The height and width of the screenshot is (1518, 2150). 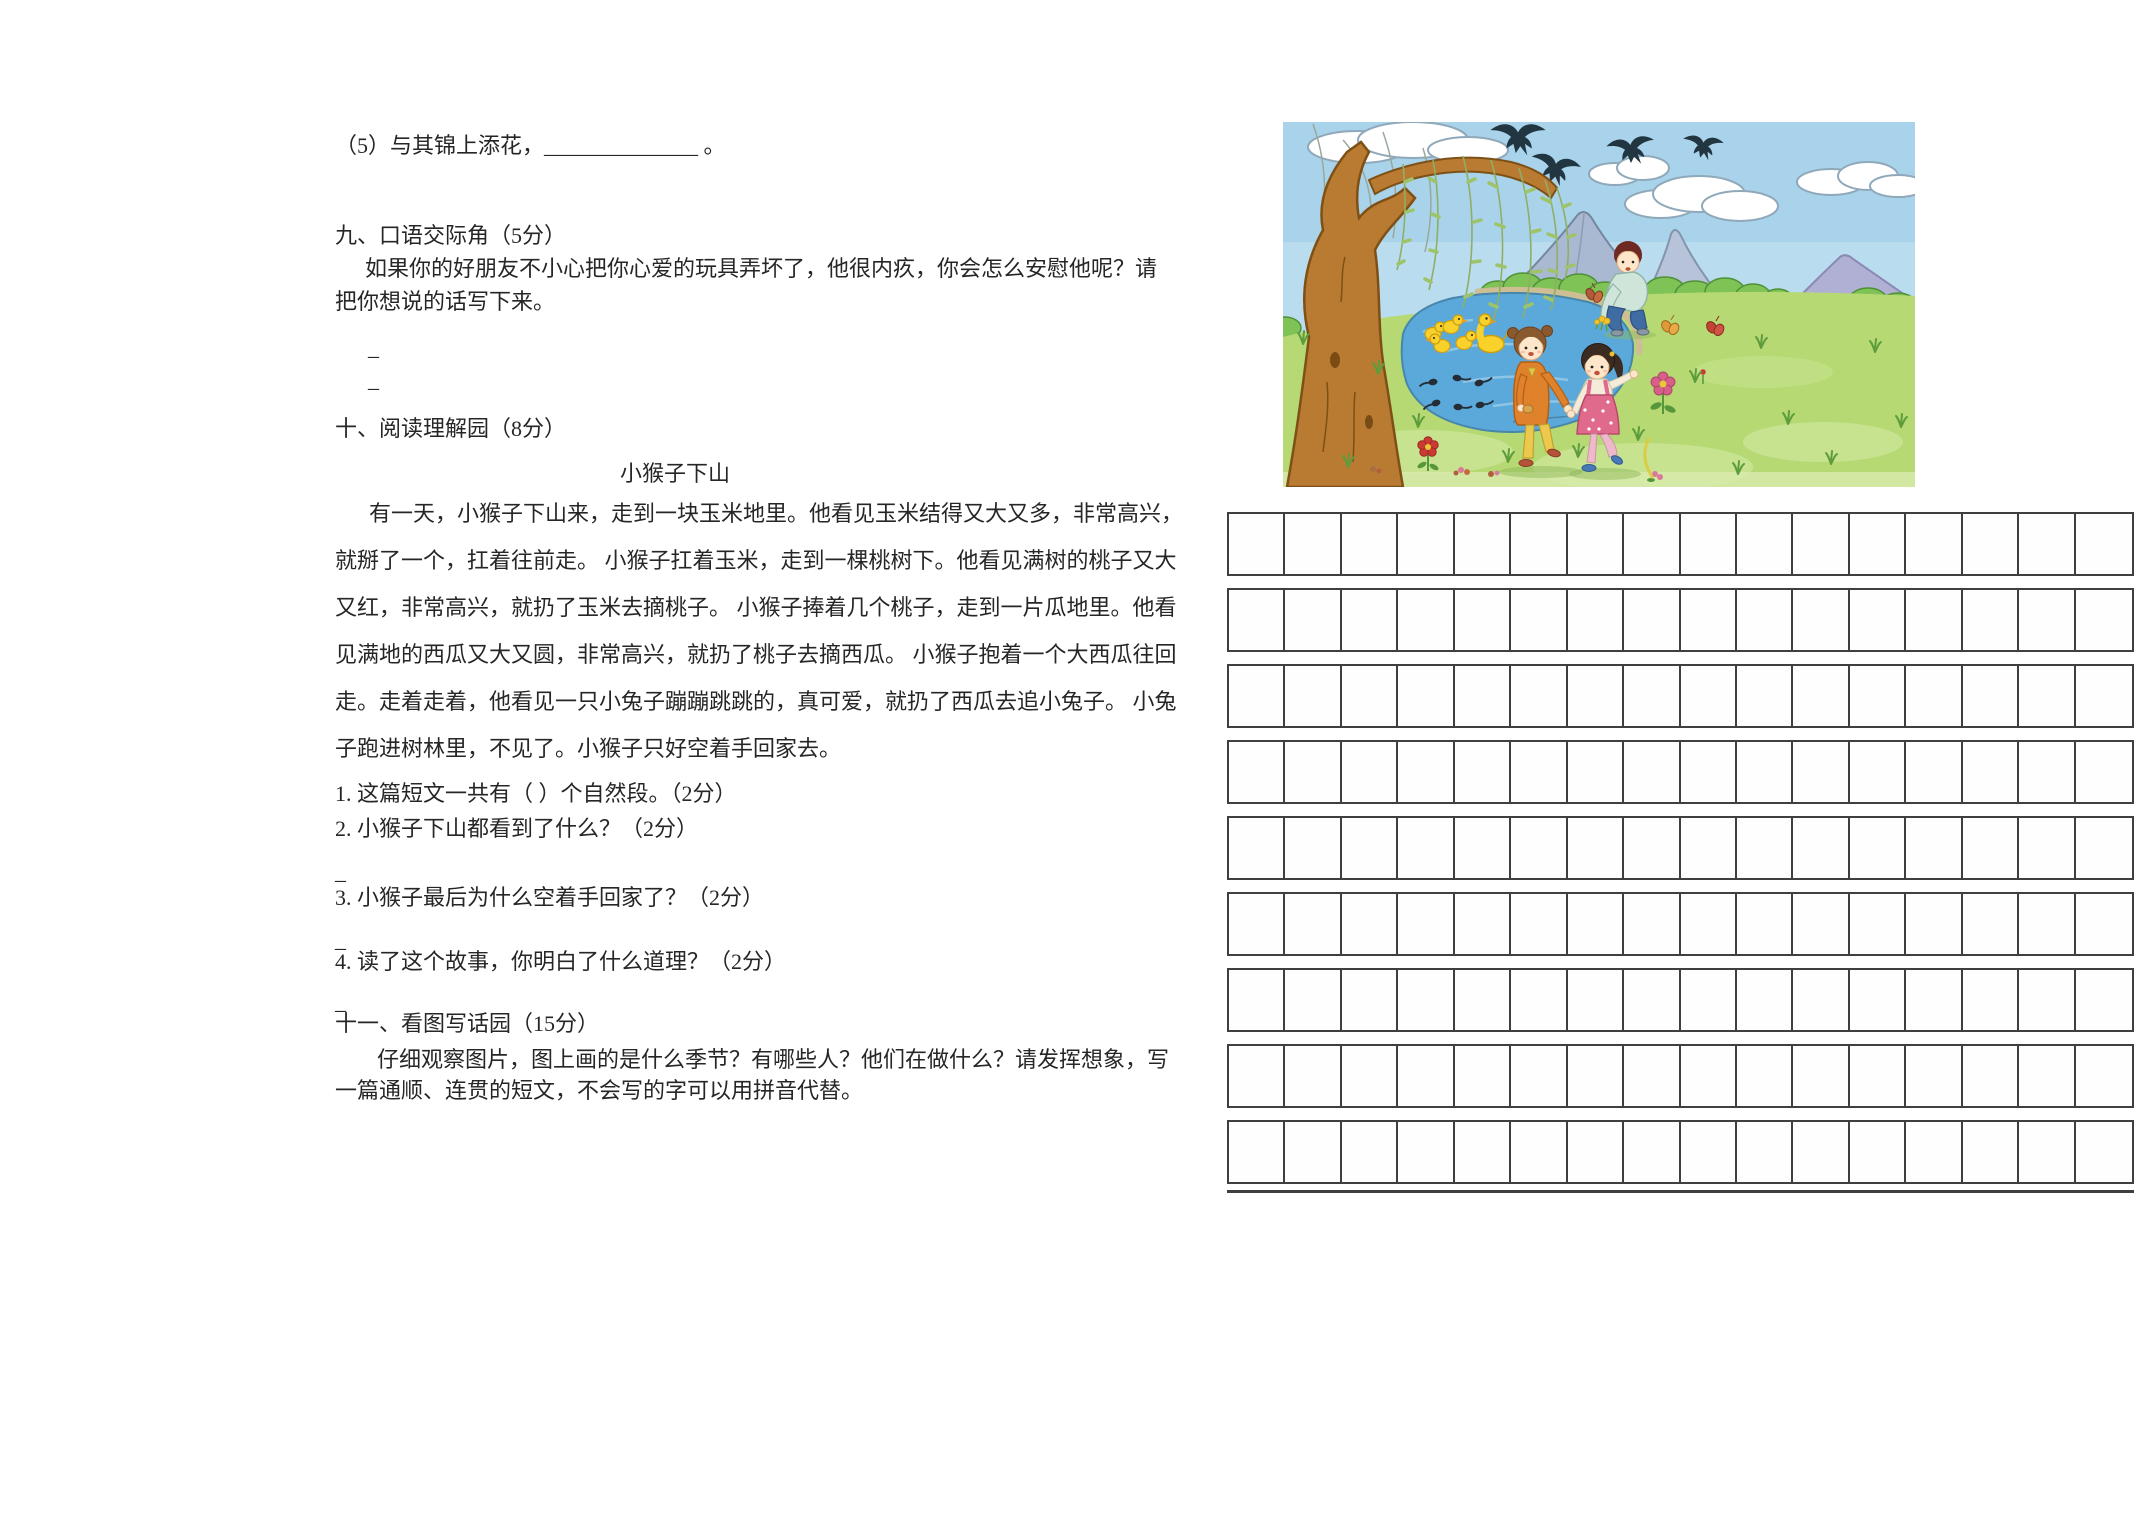 I want to click on passage-line: 见满地的西瓜又大又圆，非常高兴，就扔了桃子去摘西瓜。 小猴子抱着一个大西瓜往回, so click(x=756, y=654).